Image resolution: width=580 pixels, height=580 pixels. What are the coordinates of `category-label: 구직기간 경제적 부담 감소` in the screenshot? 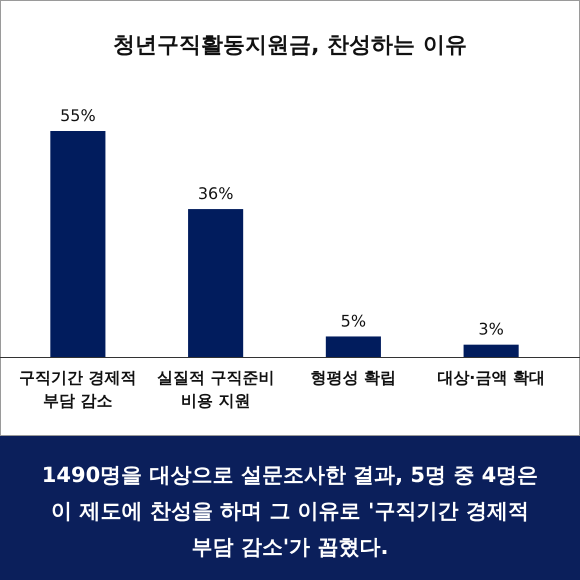 It's located at (78, 389).